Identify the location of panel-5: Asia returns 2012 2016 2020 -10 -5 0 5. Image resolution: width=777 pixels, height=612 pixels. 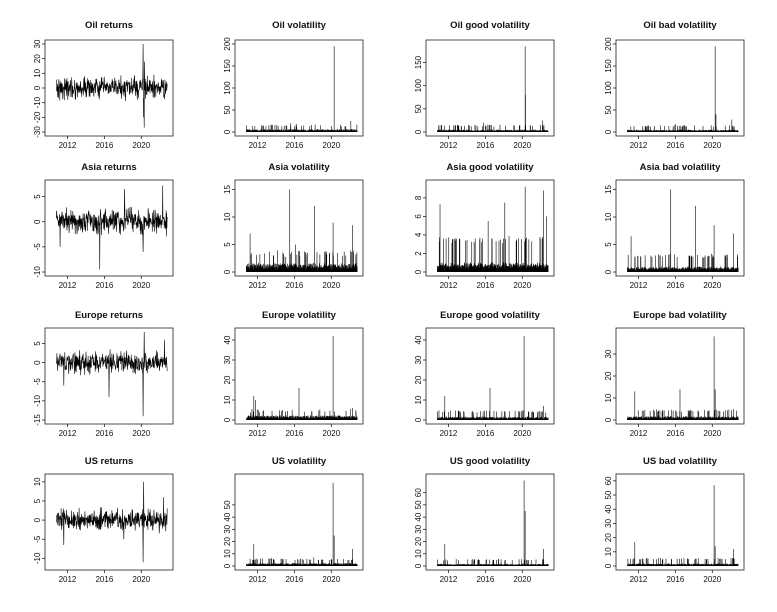
(103, 226).